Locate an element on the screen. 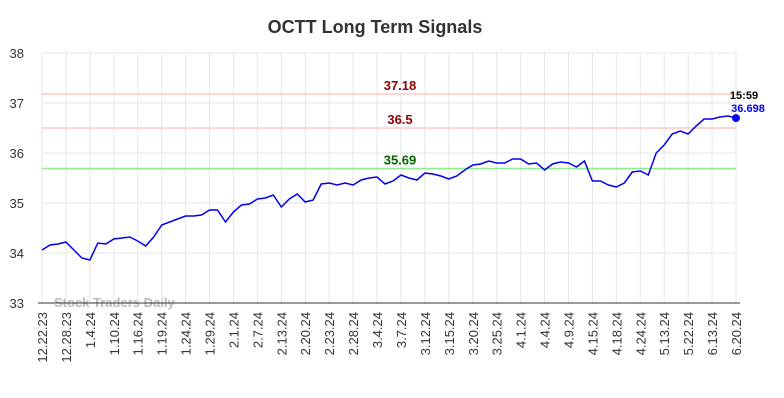 This screenshot has height=398, width=784. x-tick-label: 2.23.24 is located at coordinates (329, 333).